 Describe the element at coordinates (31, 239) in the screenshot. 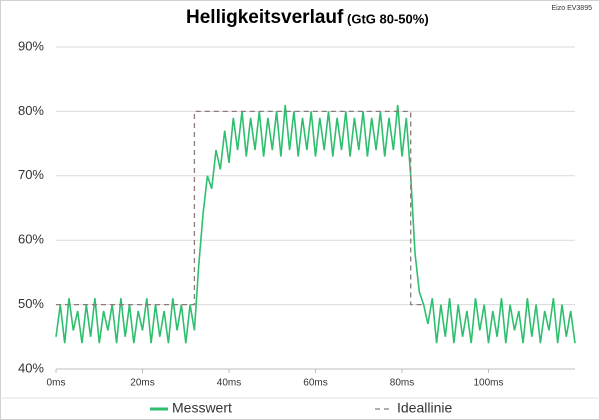

I see `y-tick-label: 60%` at that location.